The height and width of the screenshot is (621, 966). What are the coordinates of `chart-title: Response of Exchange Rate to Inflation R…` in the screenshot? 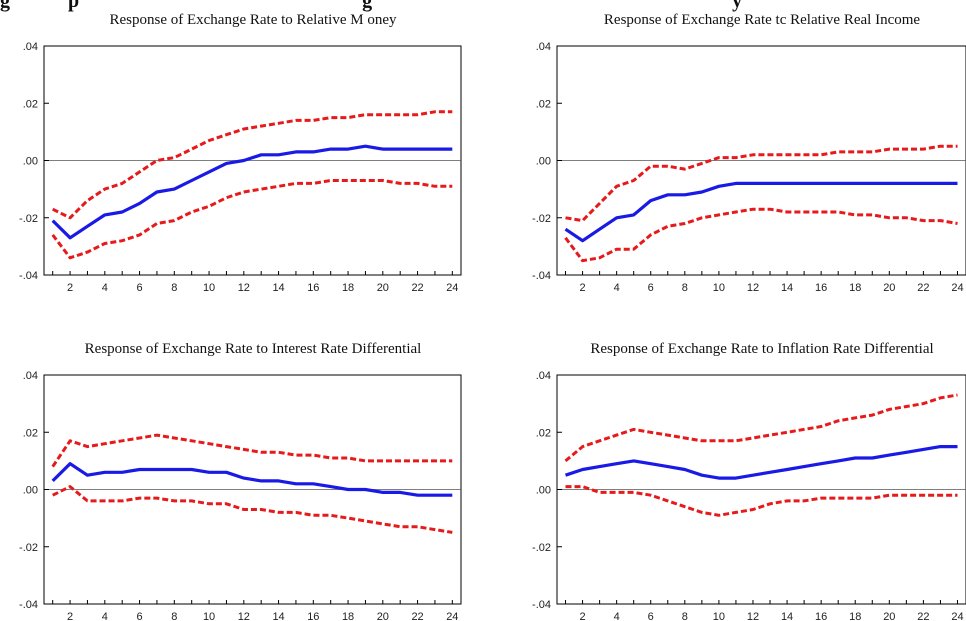 It's located at (761, 349).